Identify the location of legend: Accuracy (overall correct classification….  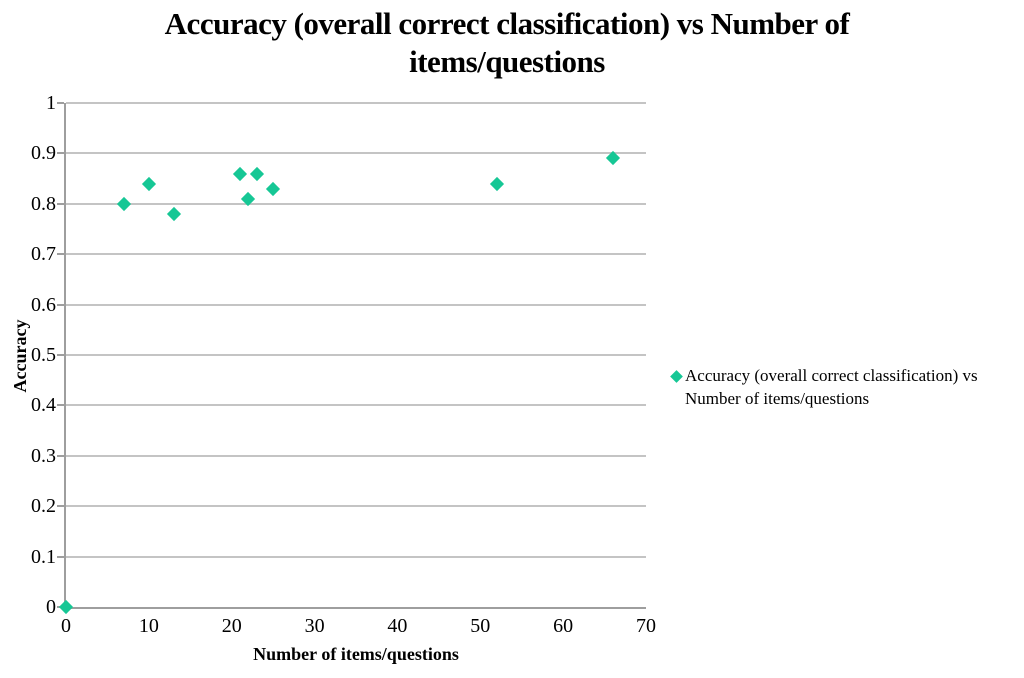
(847, 387).